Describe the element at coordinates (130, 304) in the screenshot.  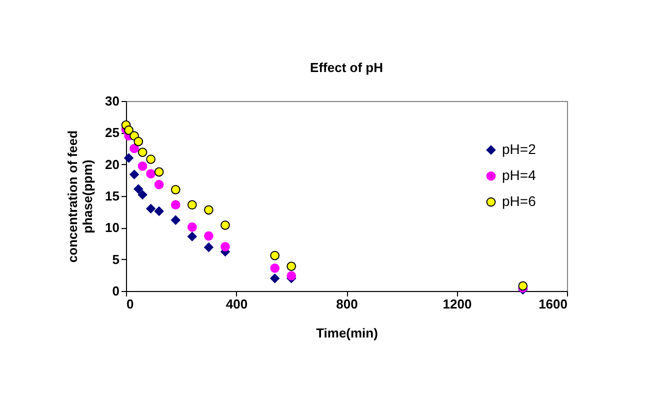
I see `x-tick-label: 0` at that location.